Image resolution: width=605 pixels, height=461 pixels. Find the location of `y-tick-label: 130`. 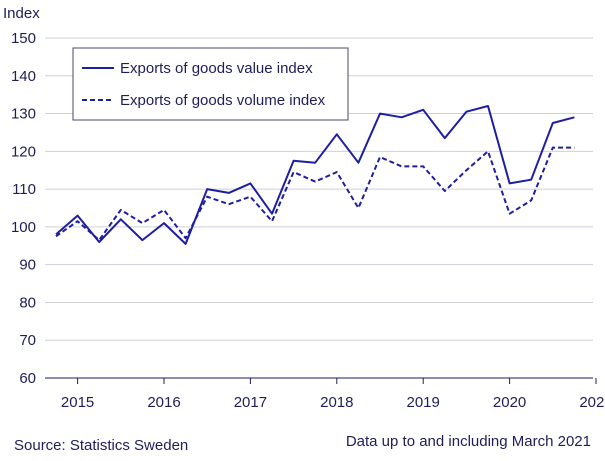

y-tick-label: 130 is located at coordinates (23, 114).